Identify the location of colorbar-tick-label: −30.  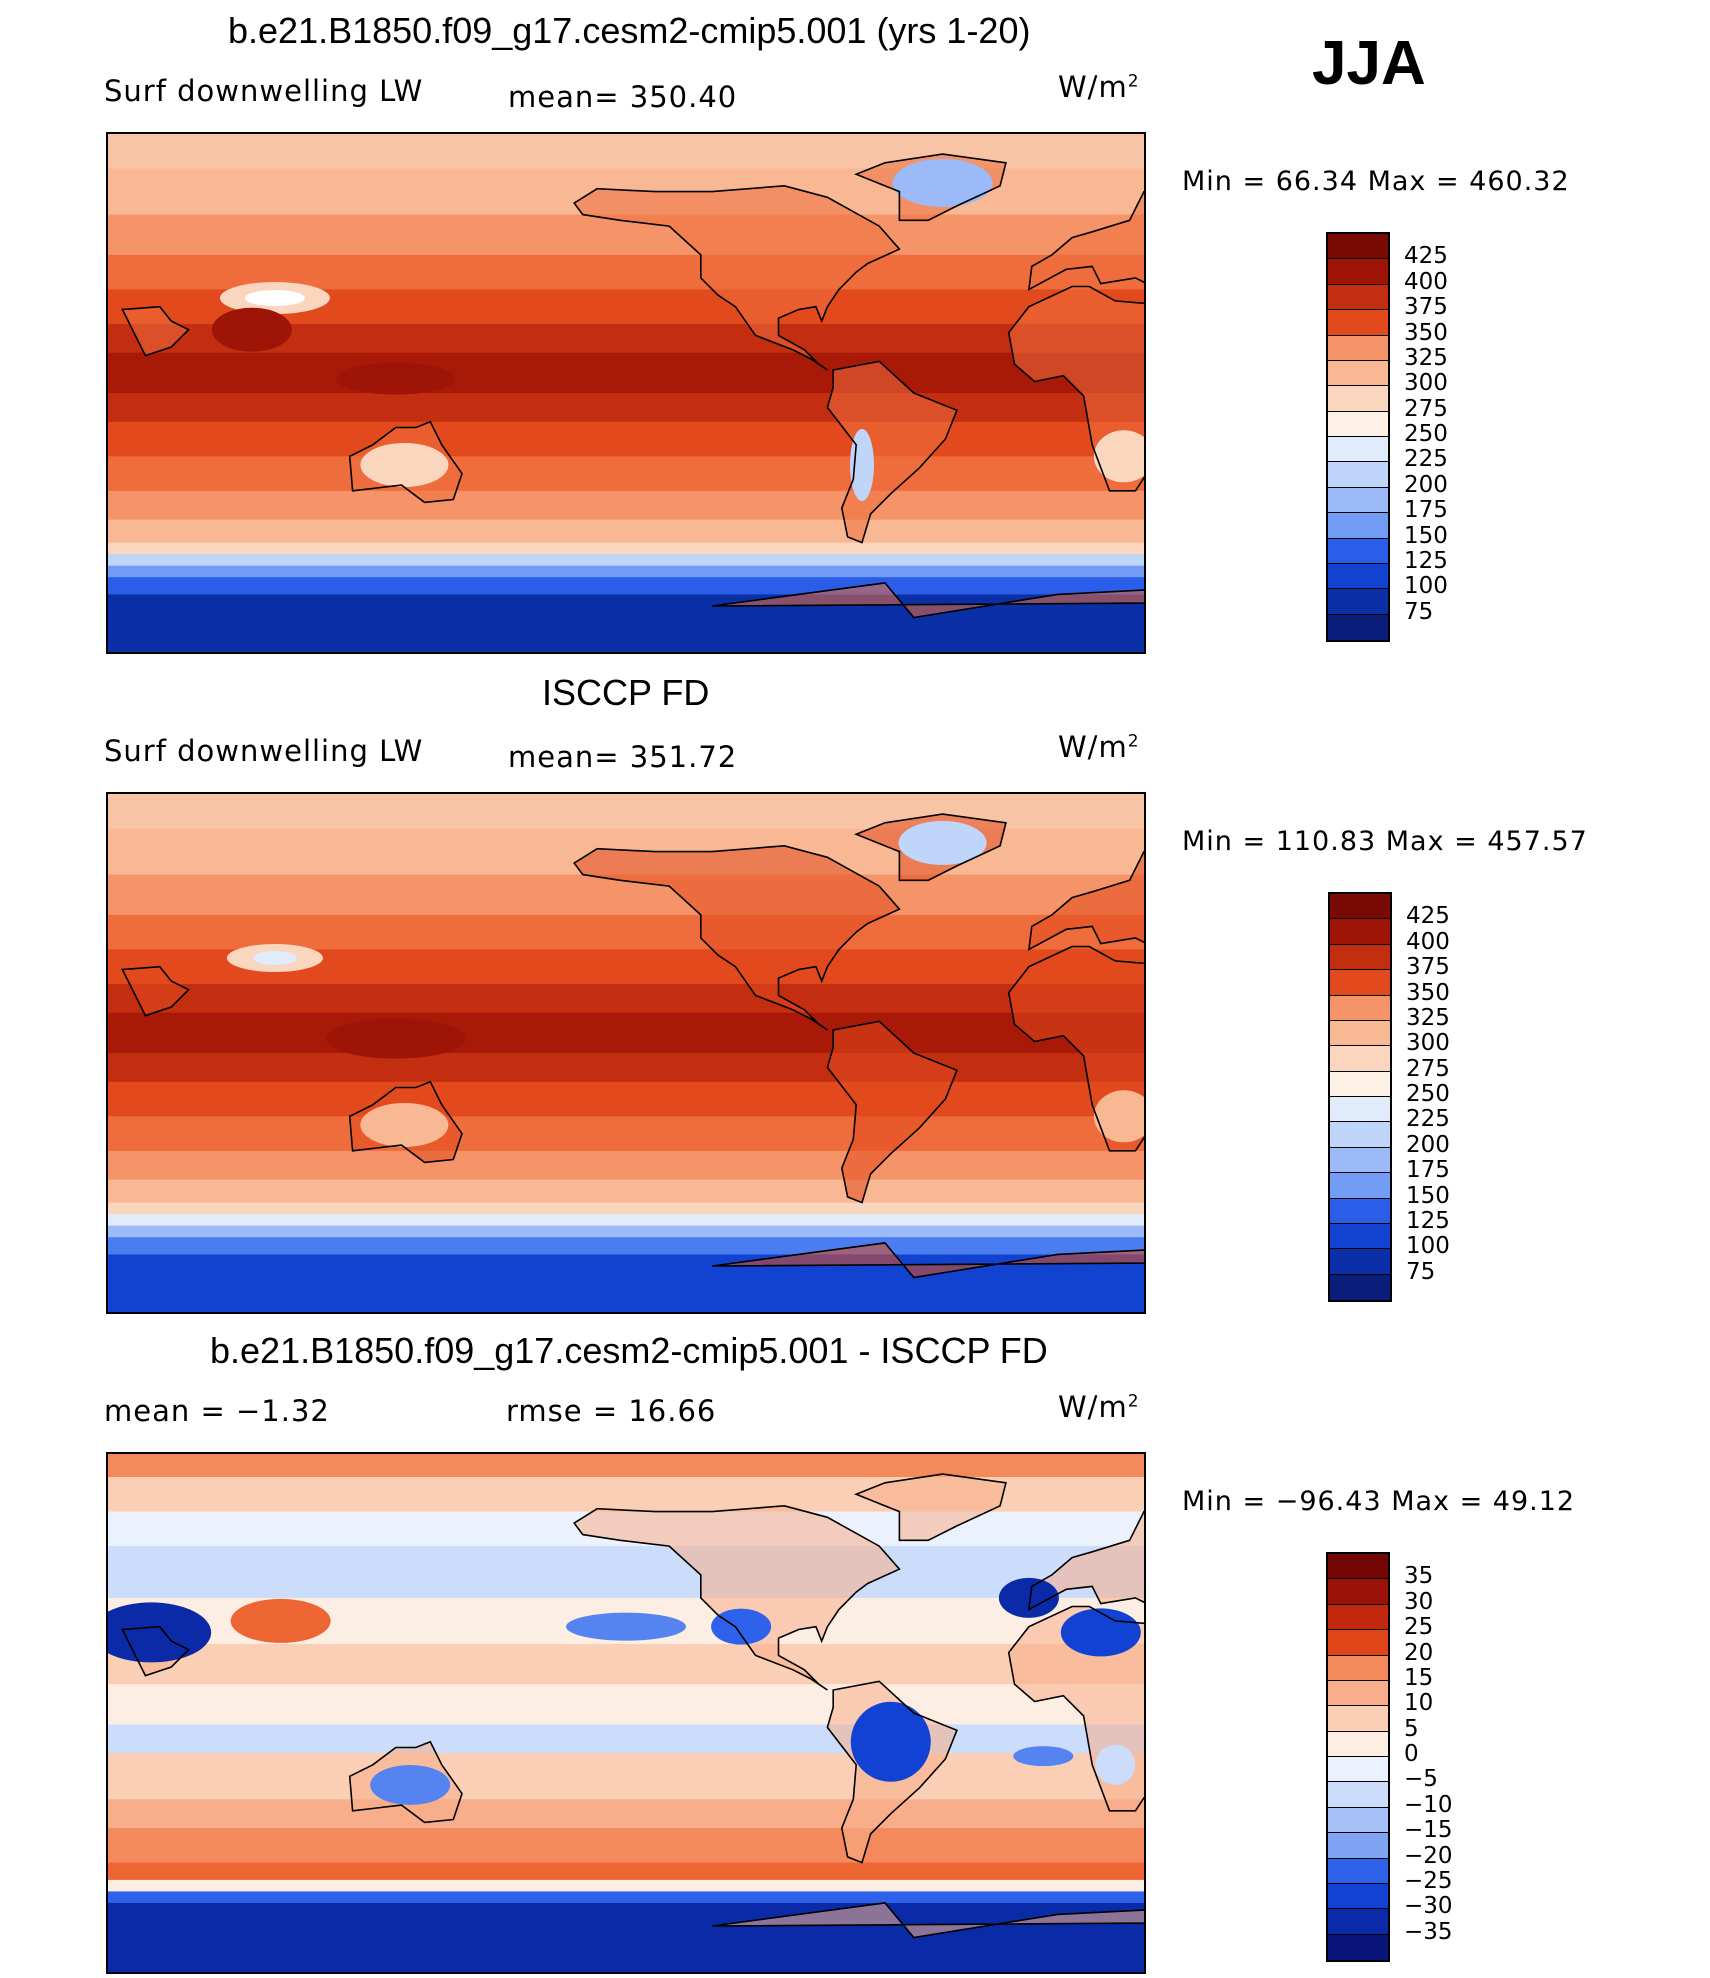
(1428, 1906).